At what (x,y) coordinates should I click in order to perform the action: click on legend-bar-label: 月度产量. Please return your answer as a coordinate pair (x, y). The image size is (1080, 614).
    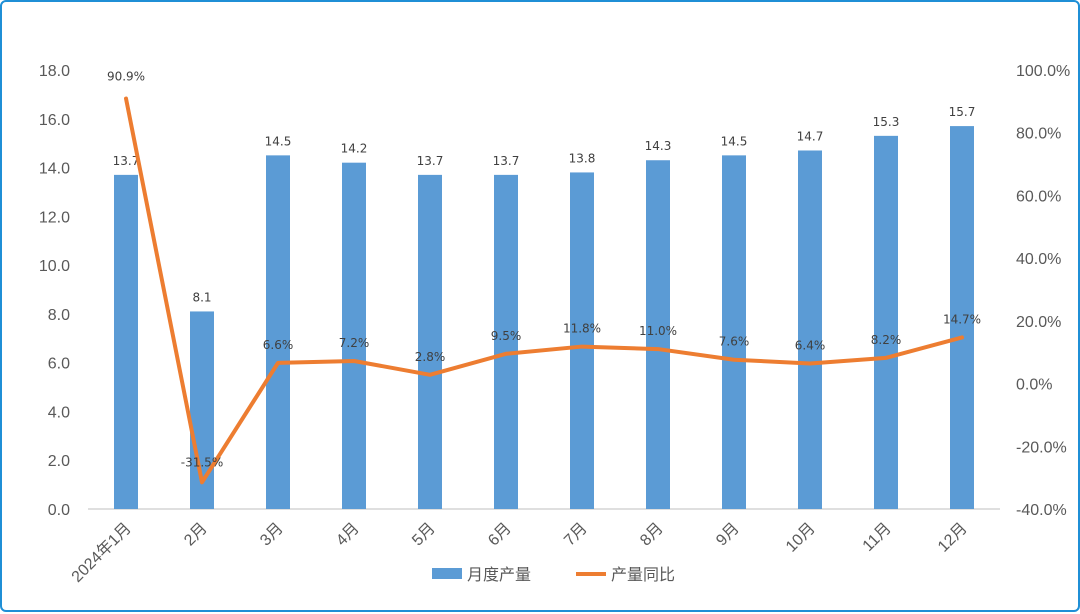
    Looking at the image, I should click on (499, 574).